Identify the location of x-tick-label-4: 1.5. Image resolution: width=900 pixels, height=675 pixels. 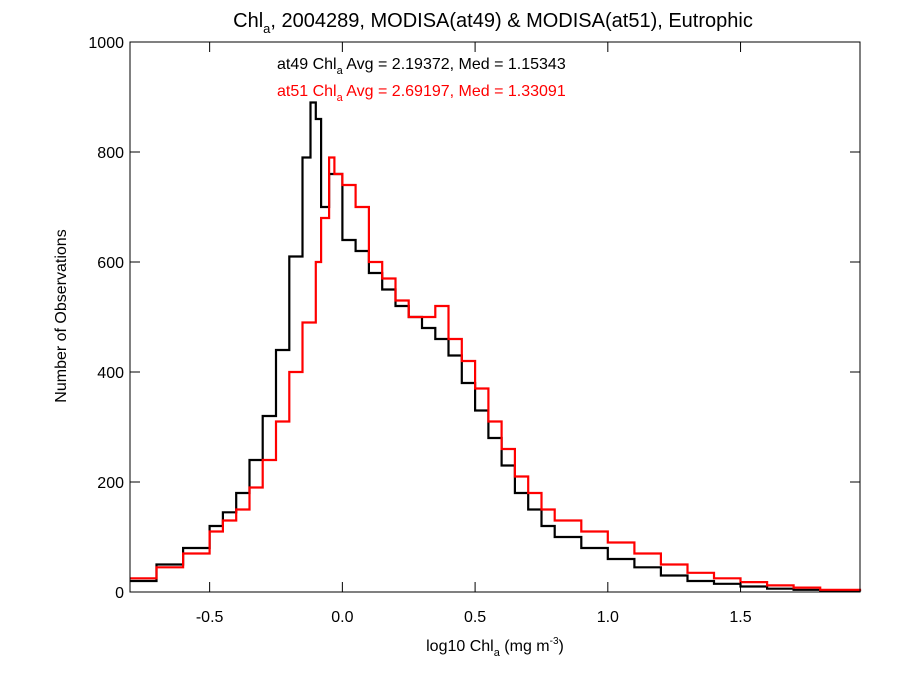
(740, 617).